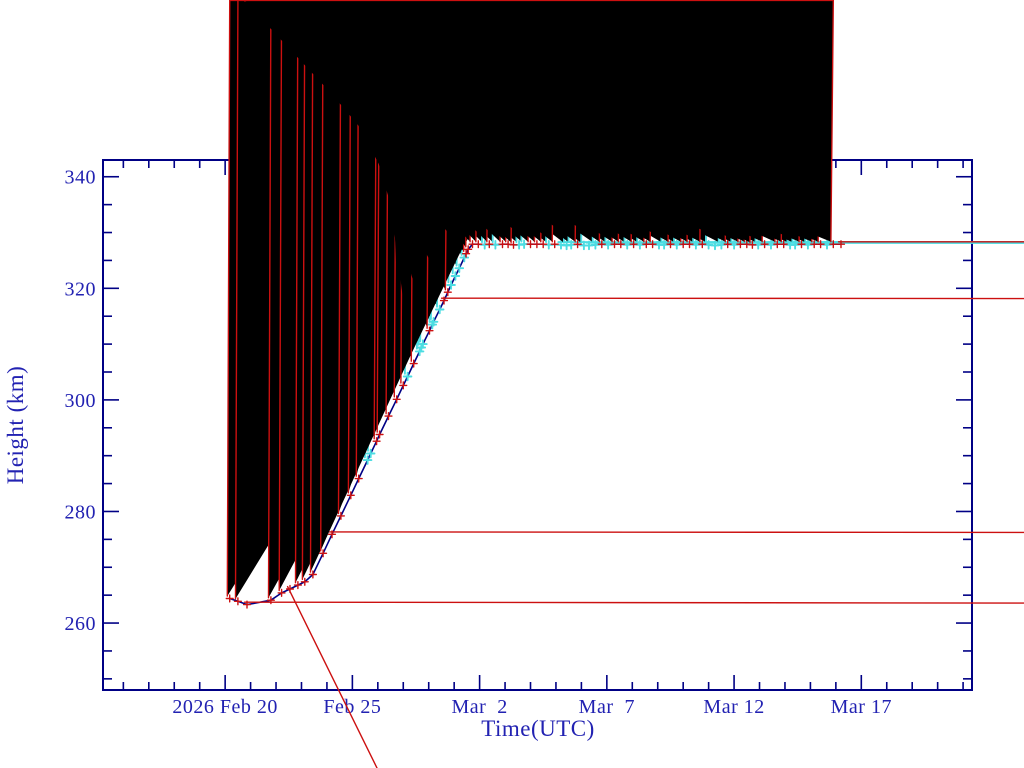  Describe the element at coordinates (225, 707) in the screenshot. I see `x-tick-label: 2026 Feb 20` at that location.